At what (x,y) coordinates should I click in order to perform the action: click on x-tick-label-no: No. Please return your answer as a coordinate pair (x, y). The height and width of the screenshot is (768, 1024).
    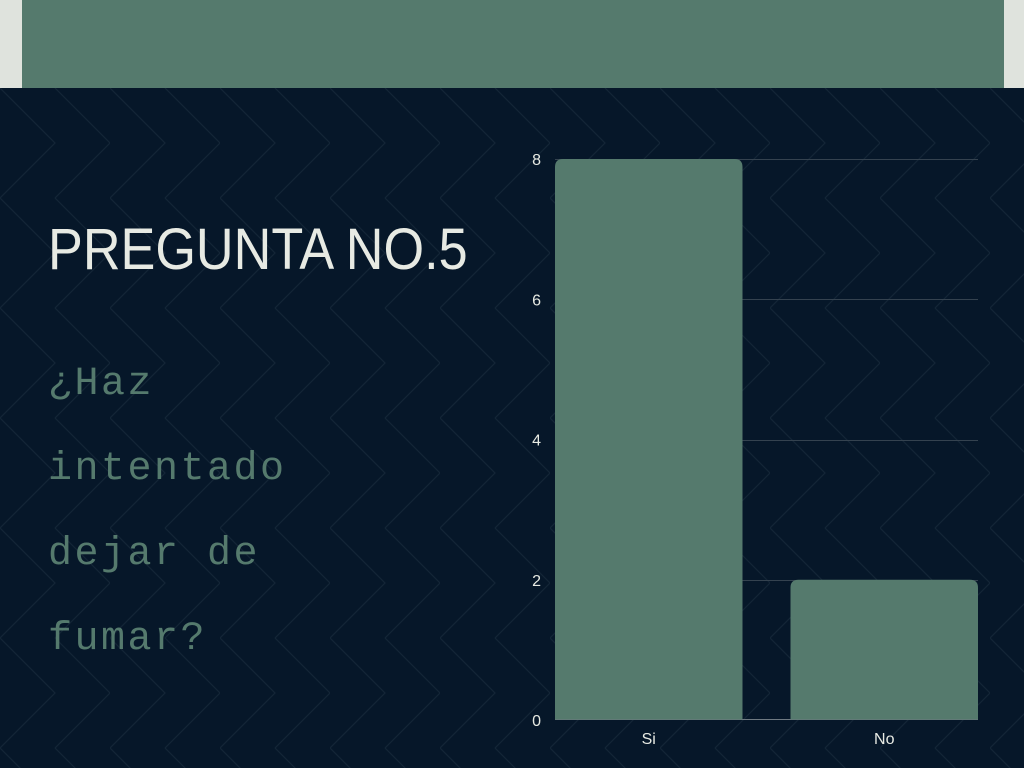
    Looking at the image, I should click on (884, 739).